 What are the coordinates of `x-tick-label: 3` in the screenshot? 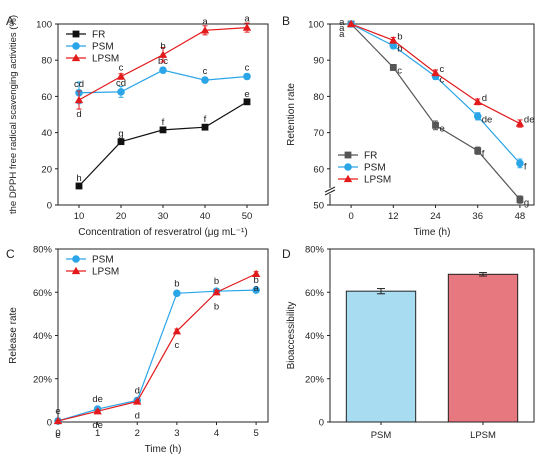 It's located at (176, 433).